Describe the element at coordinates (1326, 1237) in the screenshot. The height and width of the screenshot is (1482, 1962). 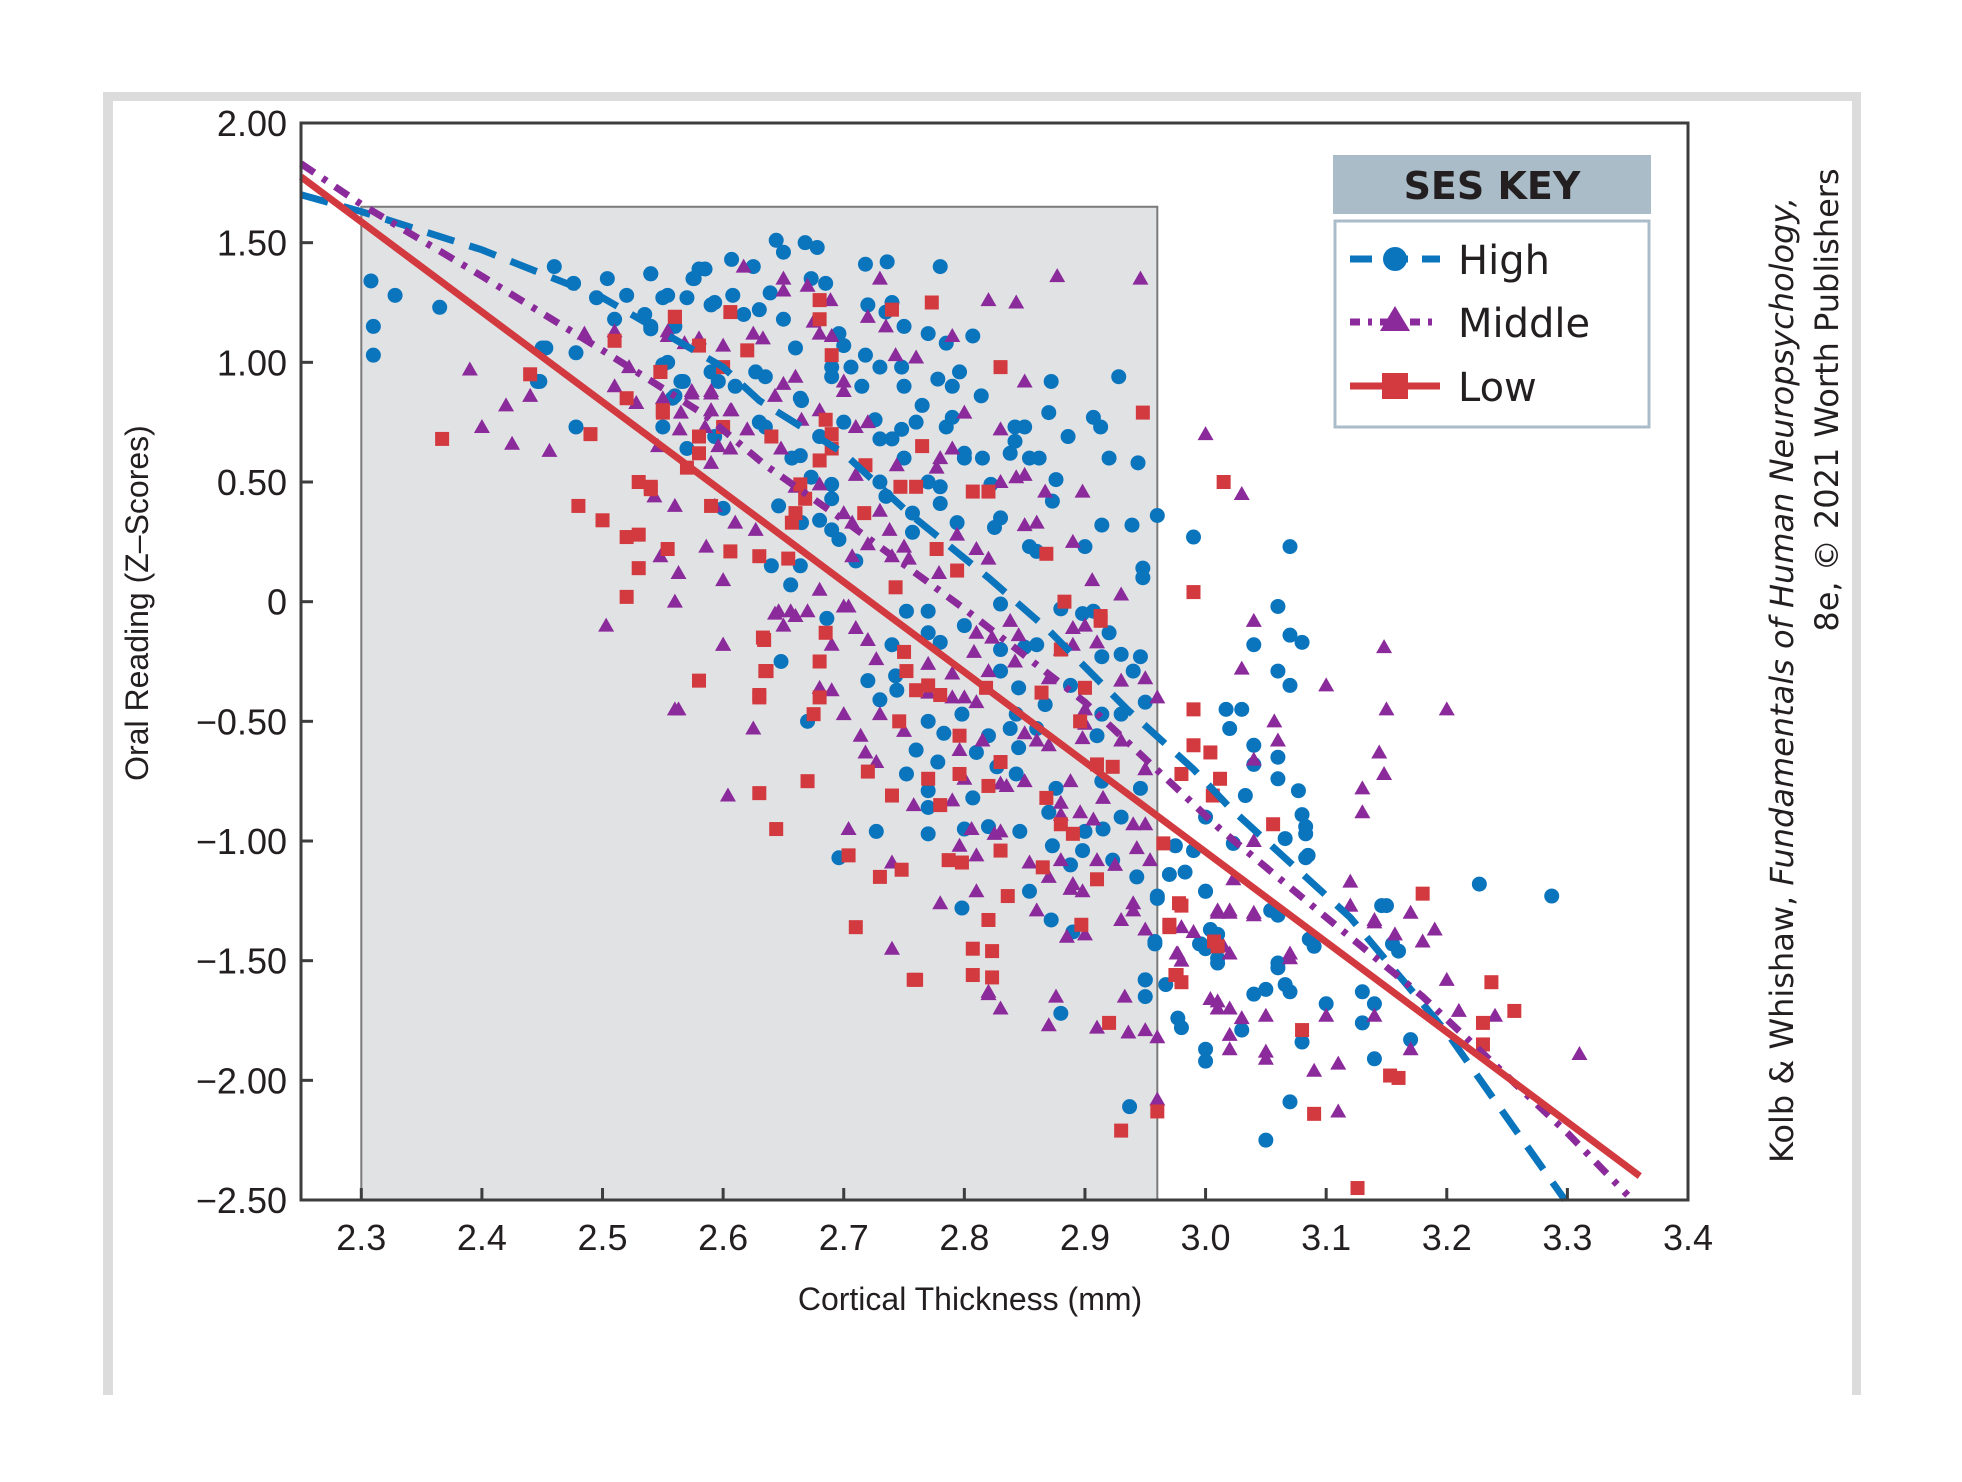
I see `x-tick-label: 3.1` at that location.